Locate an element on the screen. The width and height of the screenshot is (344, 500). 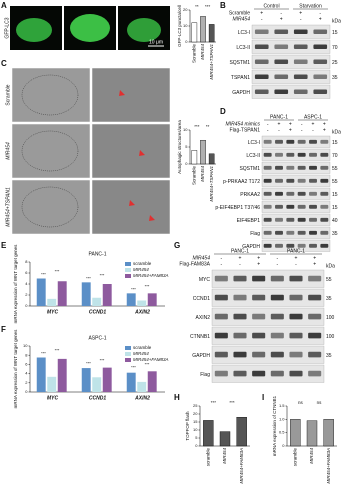
treatment-label: MIR454 mimics is located at coordinates (243, 124).